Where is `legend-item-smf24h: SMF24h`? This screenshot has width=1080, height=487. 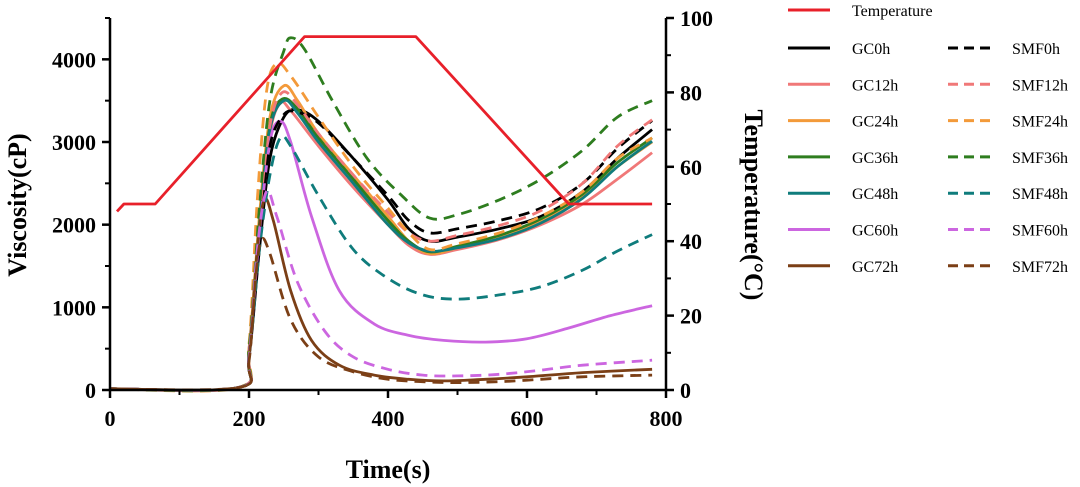 legend-item-smf24h: SMF24h is located at coordinates (1008, 122).